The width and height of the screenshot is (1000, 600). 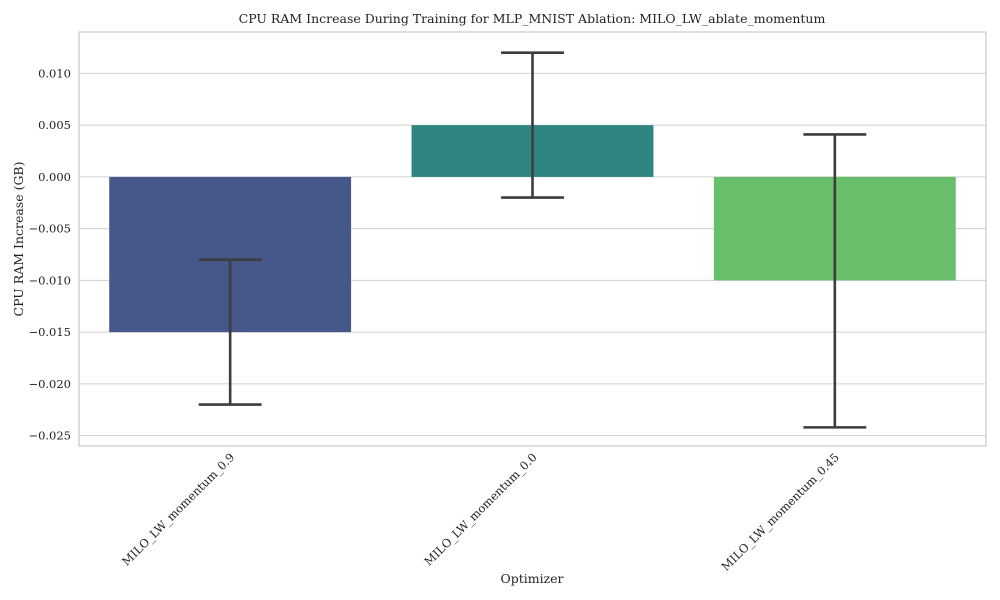 What do you see at coordinates (49, 332) in the screenshot?
I see `y-tick-label: −0.015` at bounding box center [49, 332].